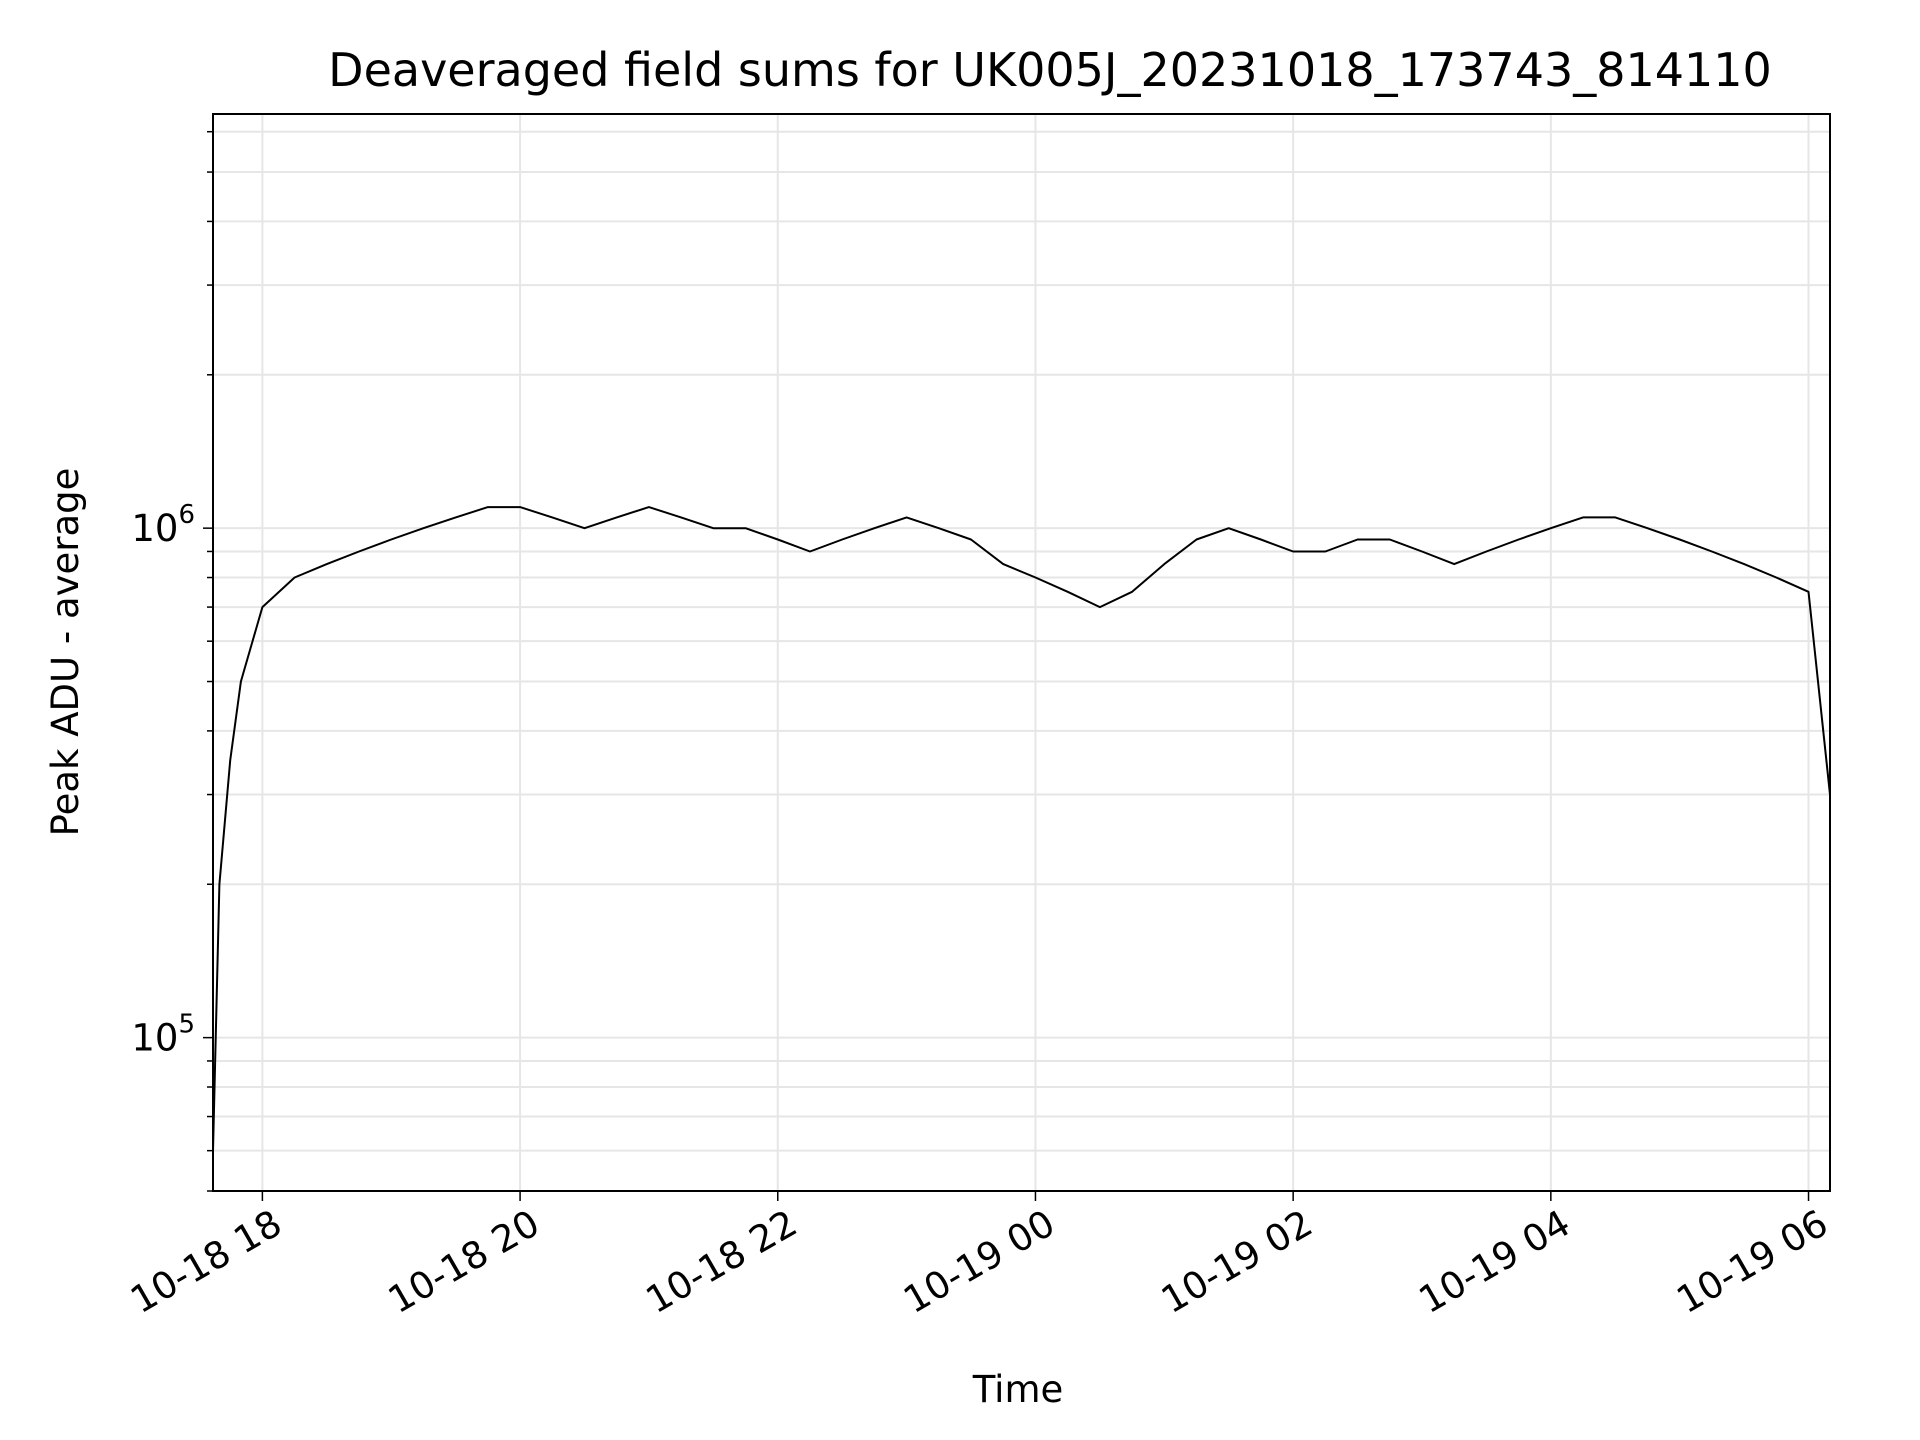 This screenshot has width=1920, height=1440. Describe the element at coordinates (206, 1262) in the screenshot. I see `x-tick-label: 10-18 18` at that location.